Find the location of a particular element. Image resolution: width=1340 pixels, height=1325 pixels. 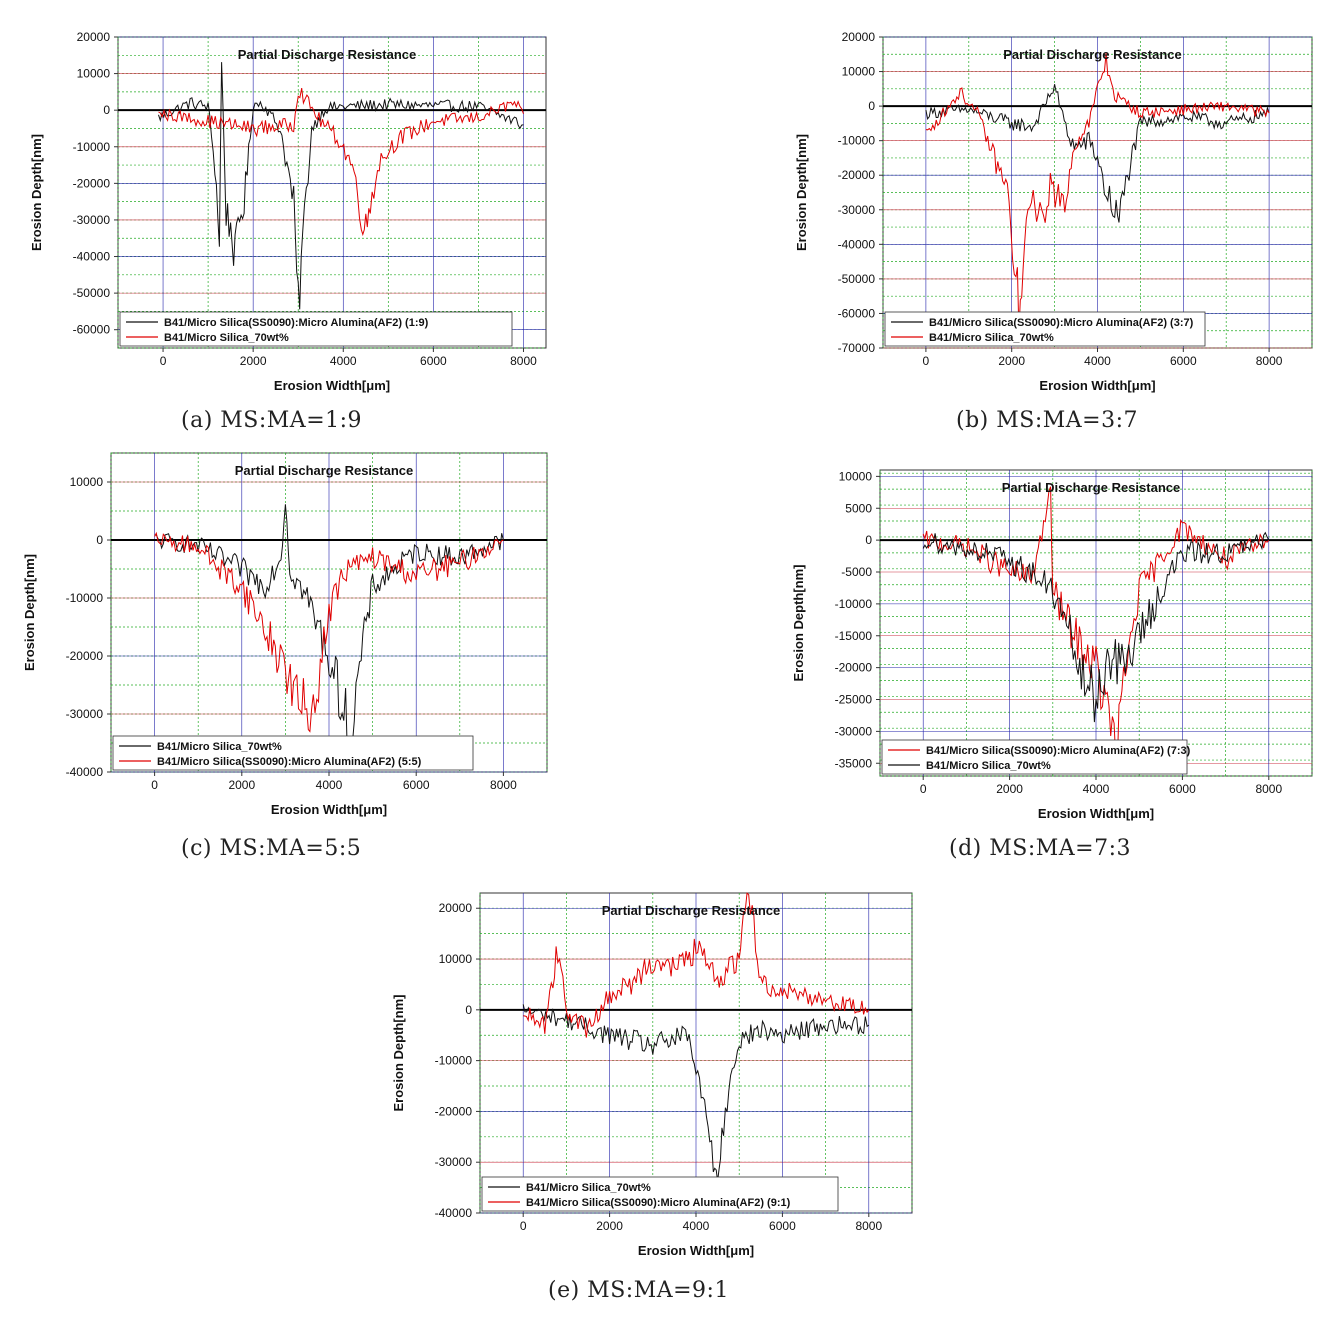

plot-frame is located at coordinates (332, 192).